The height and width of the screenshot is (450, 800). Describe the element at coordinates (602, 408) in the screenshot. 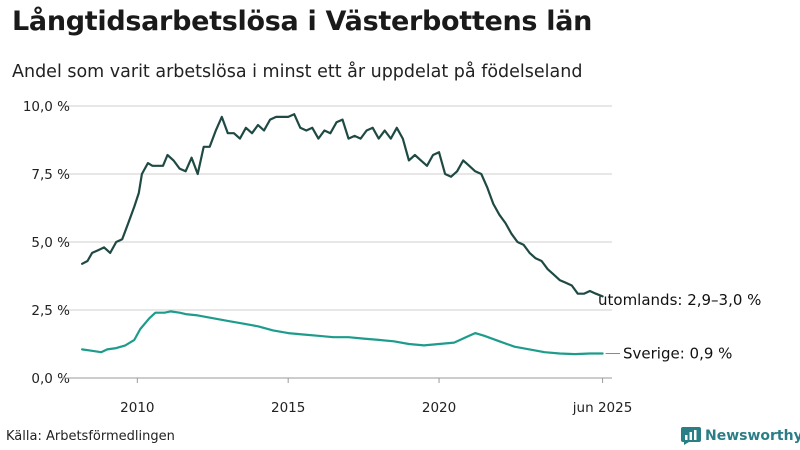

I see `x-tick-label: jun 2025` at that location.